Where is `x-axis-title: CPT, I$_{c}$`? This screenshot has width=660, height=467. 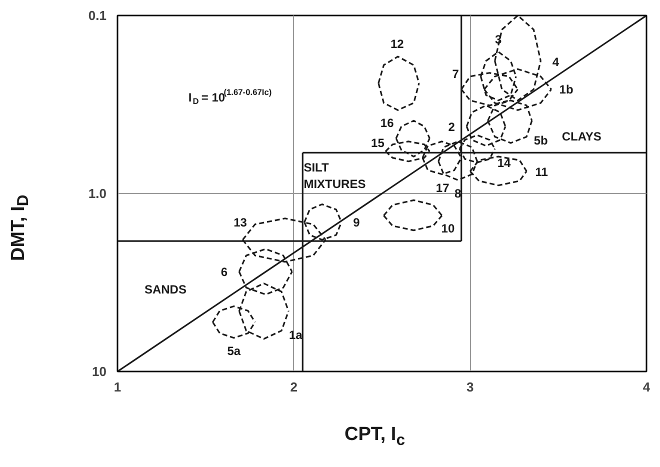
x-axis-title: CPT, I$_{c}$ is located at coordinates (375, 437).